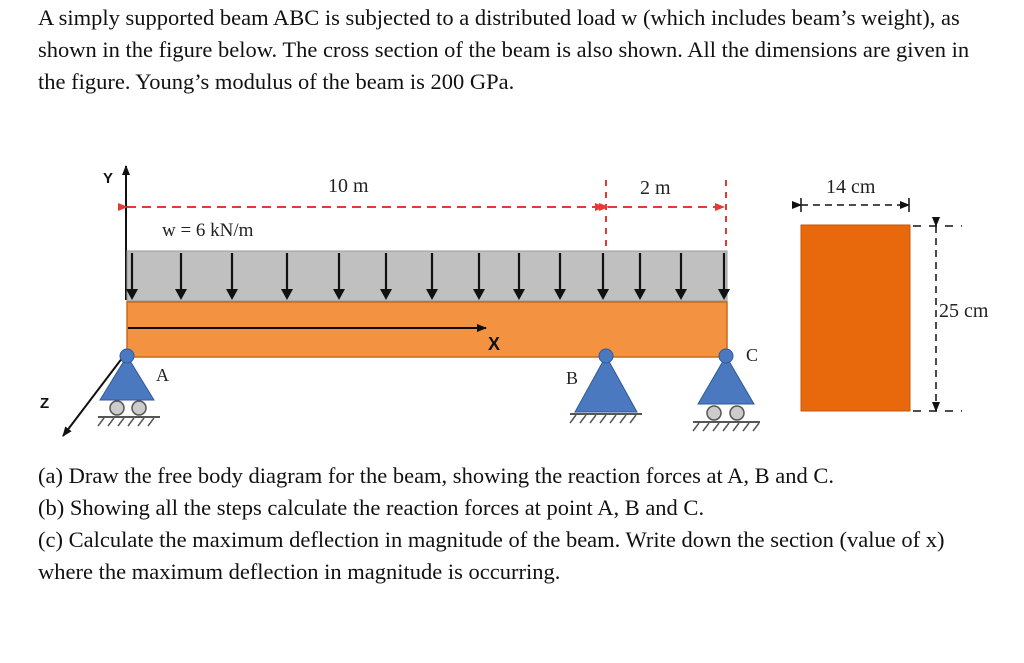 The width and height of the screenshot is (1024, 663). I want to click on support-b, so click(605, 386).